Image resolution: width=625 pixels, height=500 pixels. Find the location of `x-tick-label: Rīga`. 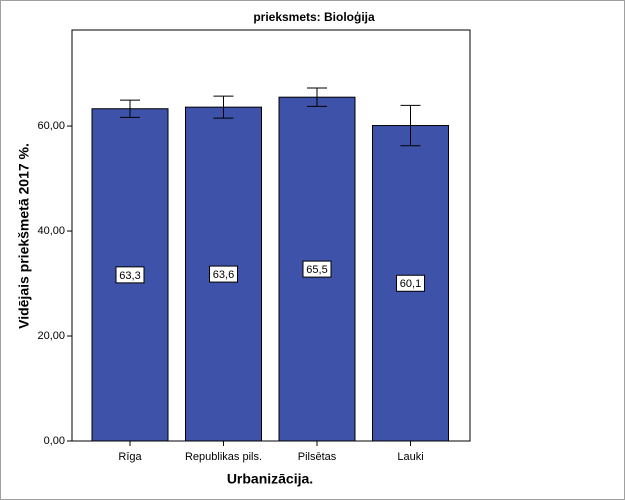

x-tick-label: Rīga is located at coordinates (130, 457).